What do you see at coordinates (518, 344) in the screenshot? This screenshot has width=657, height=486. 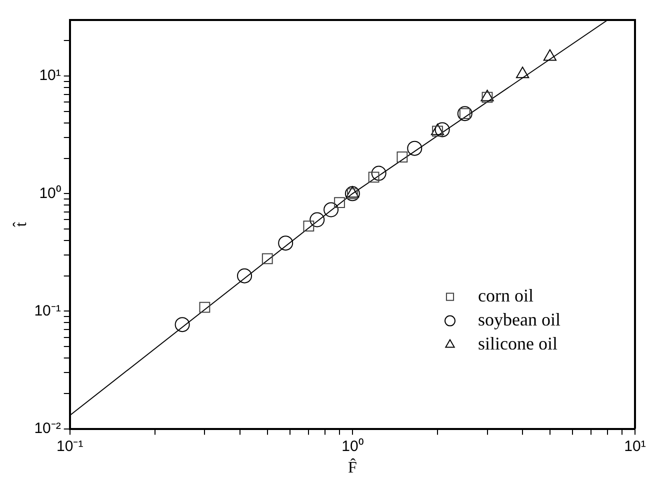 I see `legend-label: silicone oil` at bounding box center [518, 344].